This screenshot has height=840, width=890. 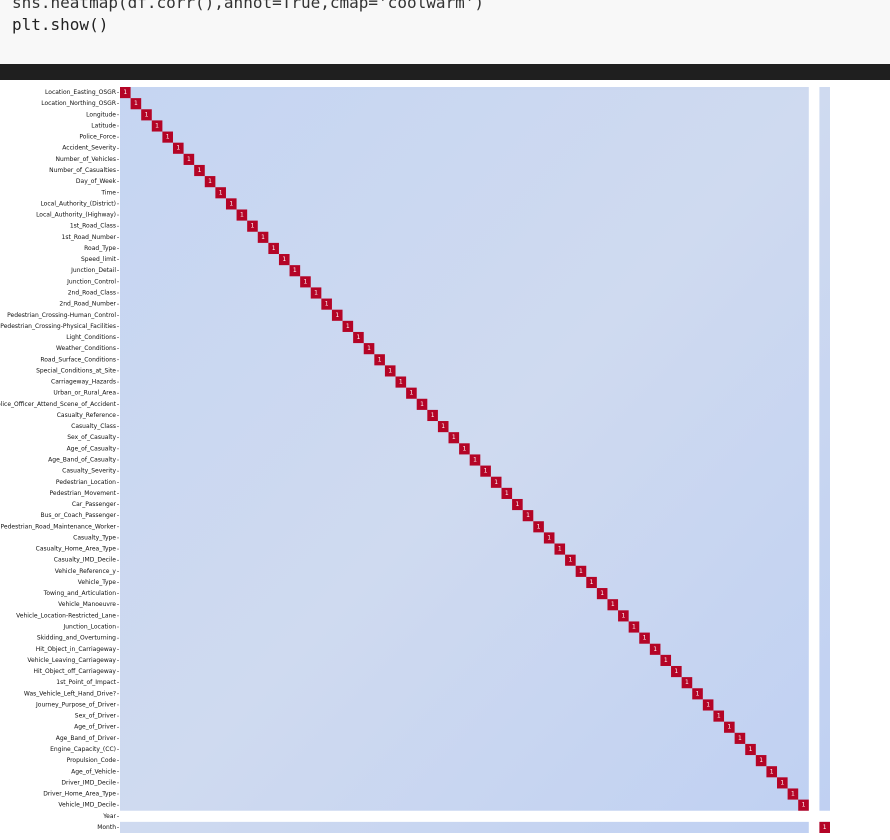 What do you see at coordinates (96, 716) in the screenshot?
I see `row-label: Sex_of_Driver` at bounding box center [96, 716].